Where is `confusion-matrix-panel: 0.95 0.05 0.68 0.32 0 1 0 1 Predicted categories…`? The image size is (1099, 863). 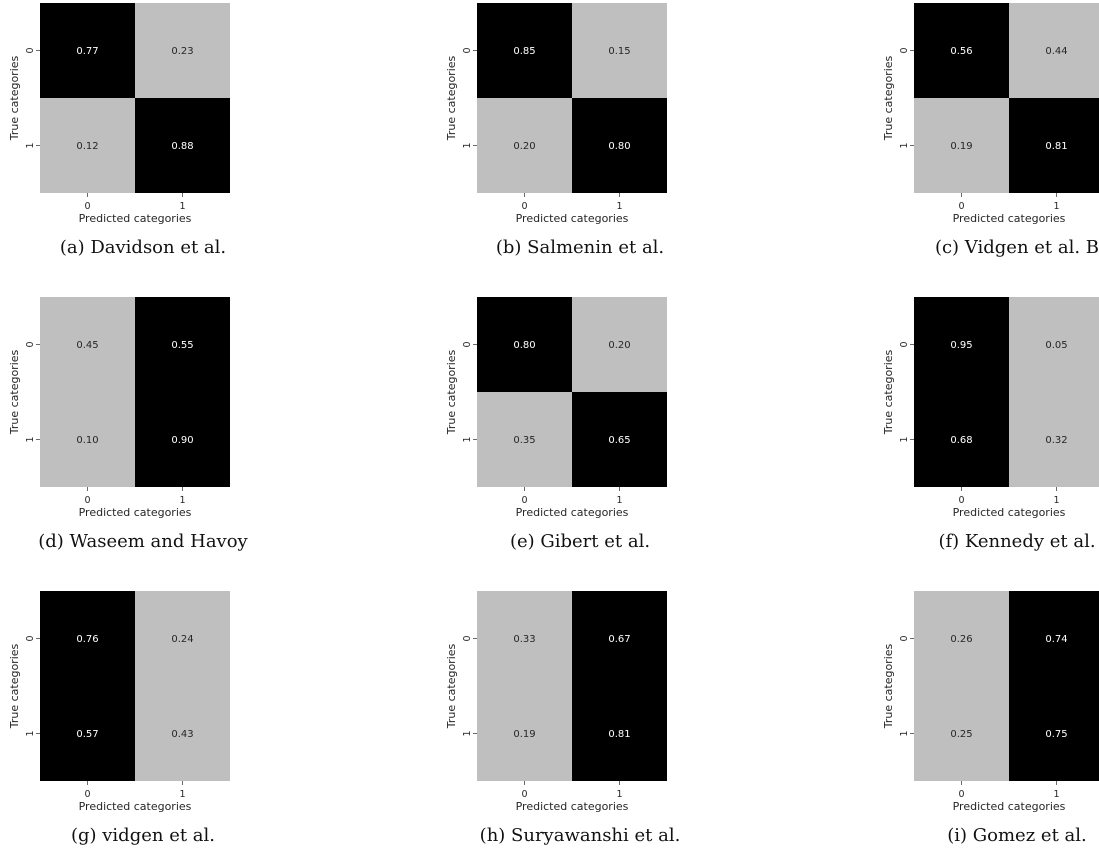
confusion-matrix-panel: 0.95 0.05 0.68 0.32 0 1 0 1 Predicted categories… is located at coordinates (986, 431).